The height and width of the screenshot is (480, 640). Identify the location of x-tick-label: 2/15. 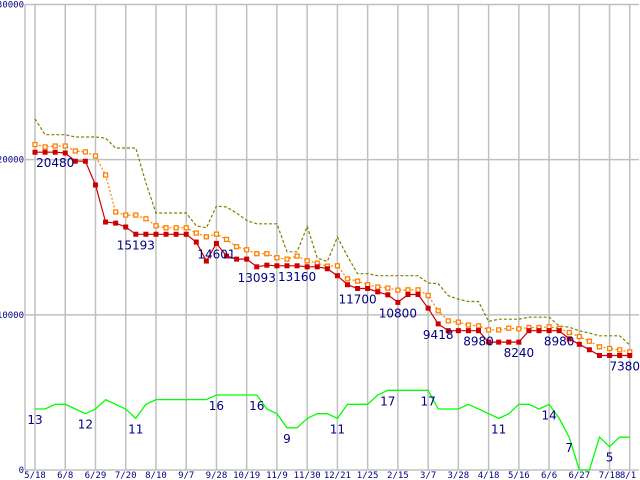
(398, 475).